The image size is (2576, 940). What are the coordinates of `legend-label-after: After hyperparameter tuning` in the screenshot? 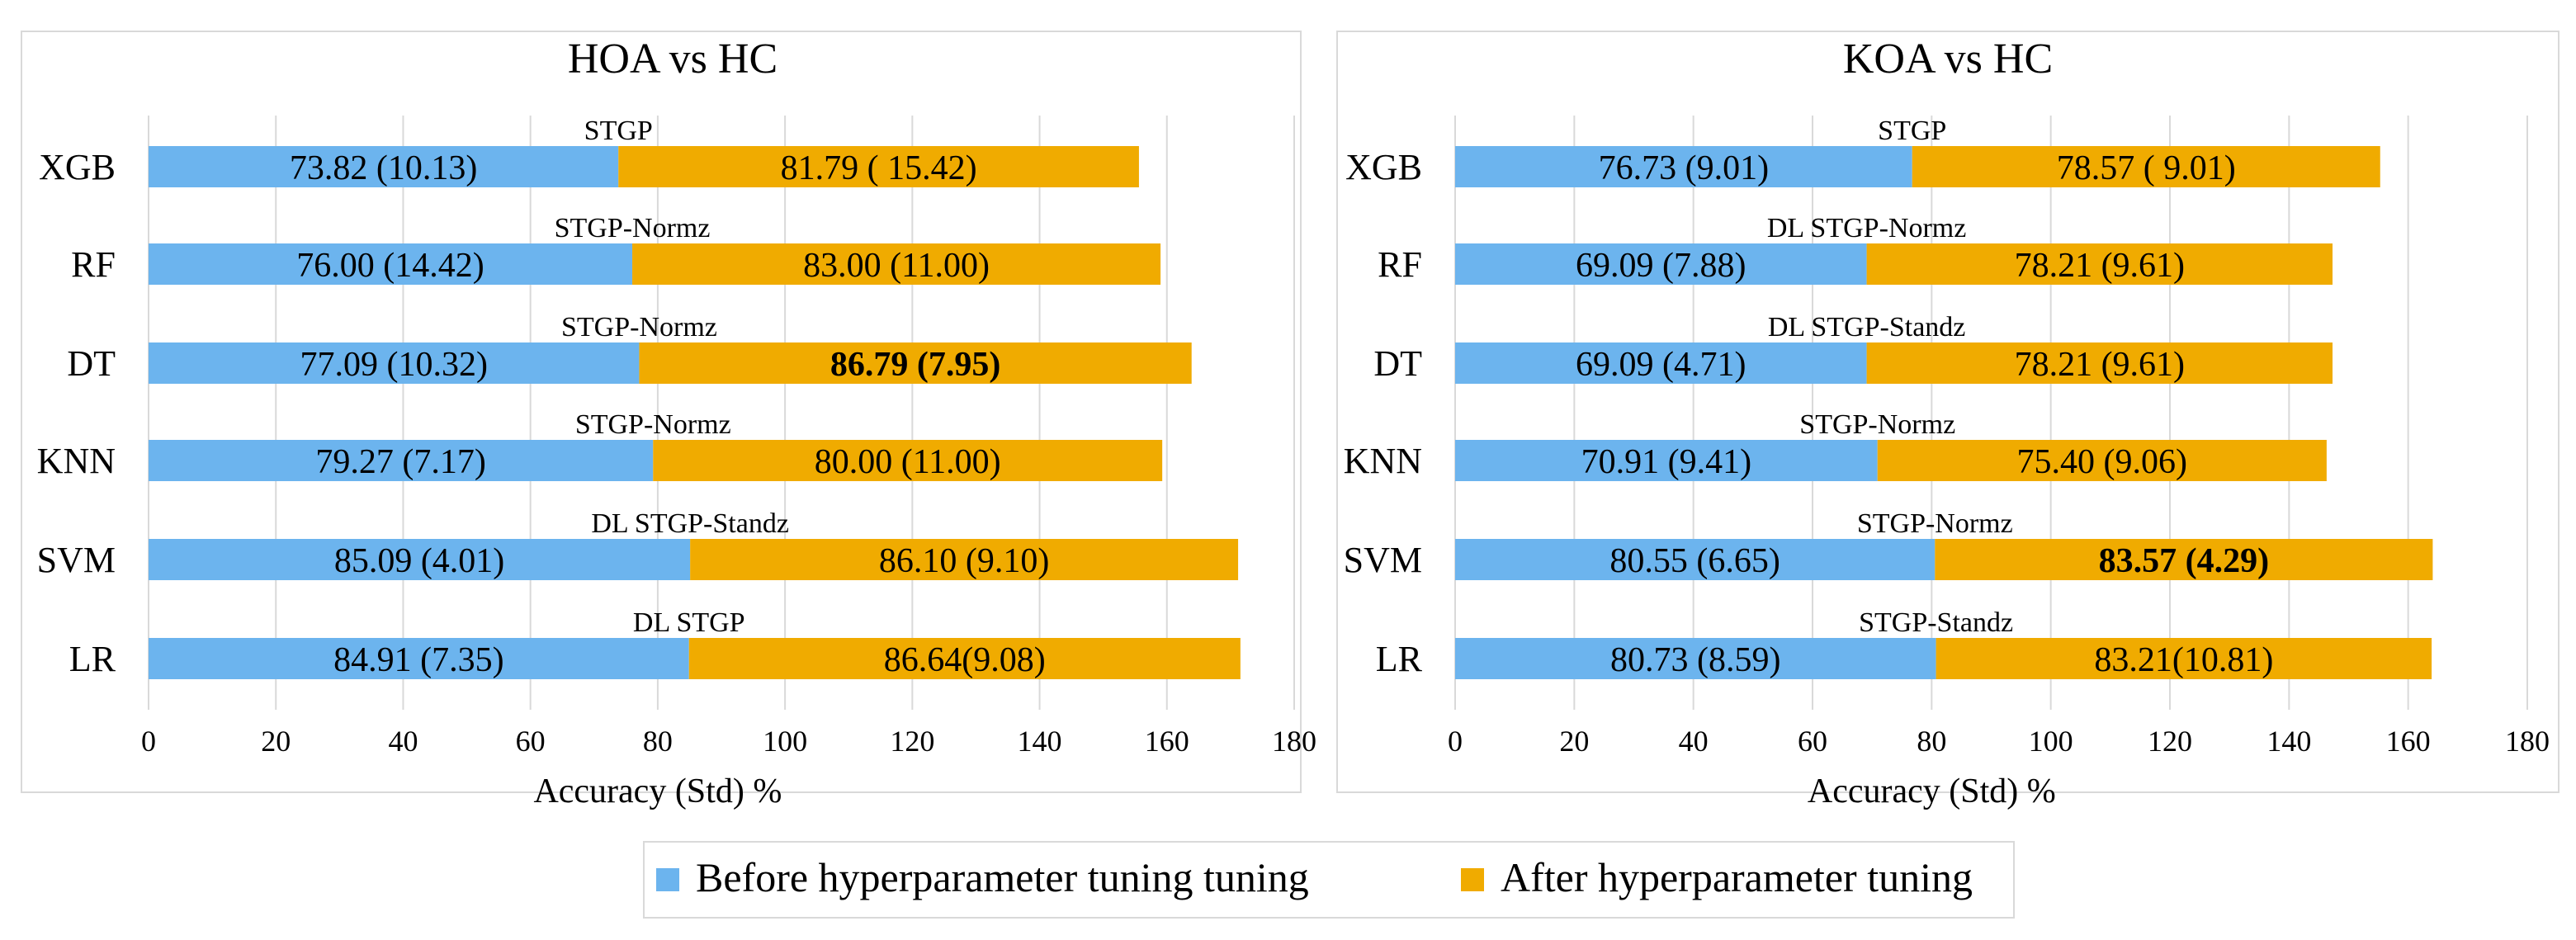 It's located at (1737, 877).